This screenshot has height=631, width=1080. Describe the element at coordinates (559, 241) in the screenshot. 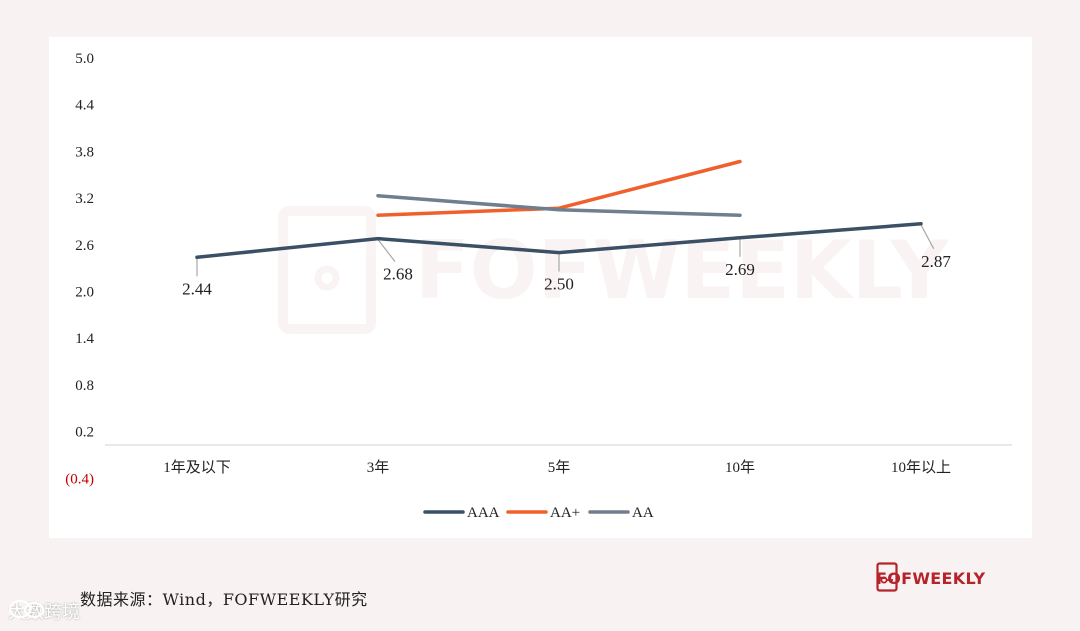

I see `series-line-aaa` at that location.